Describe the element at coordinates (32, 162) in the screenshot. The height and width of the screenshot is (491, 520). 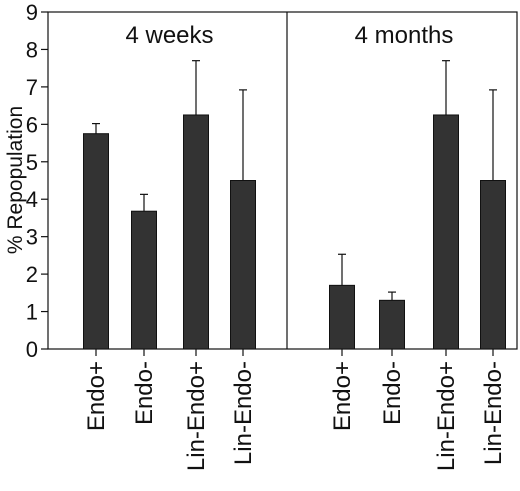
I see `y-tick-label: 5` at that location.